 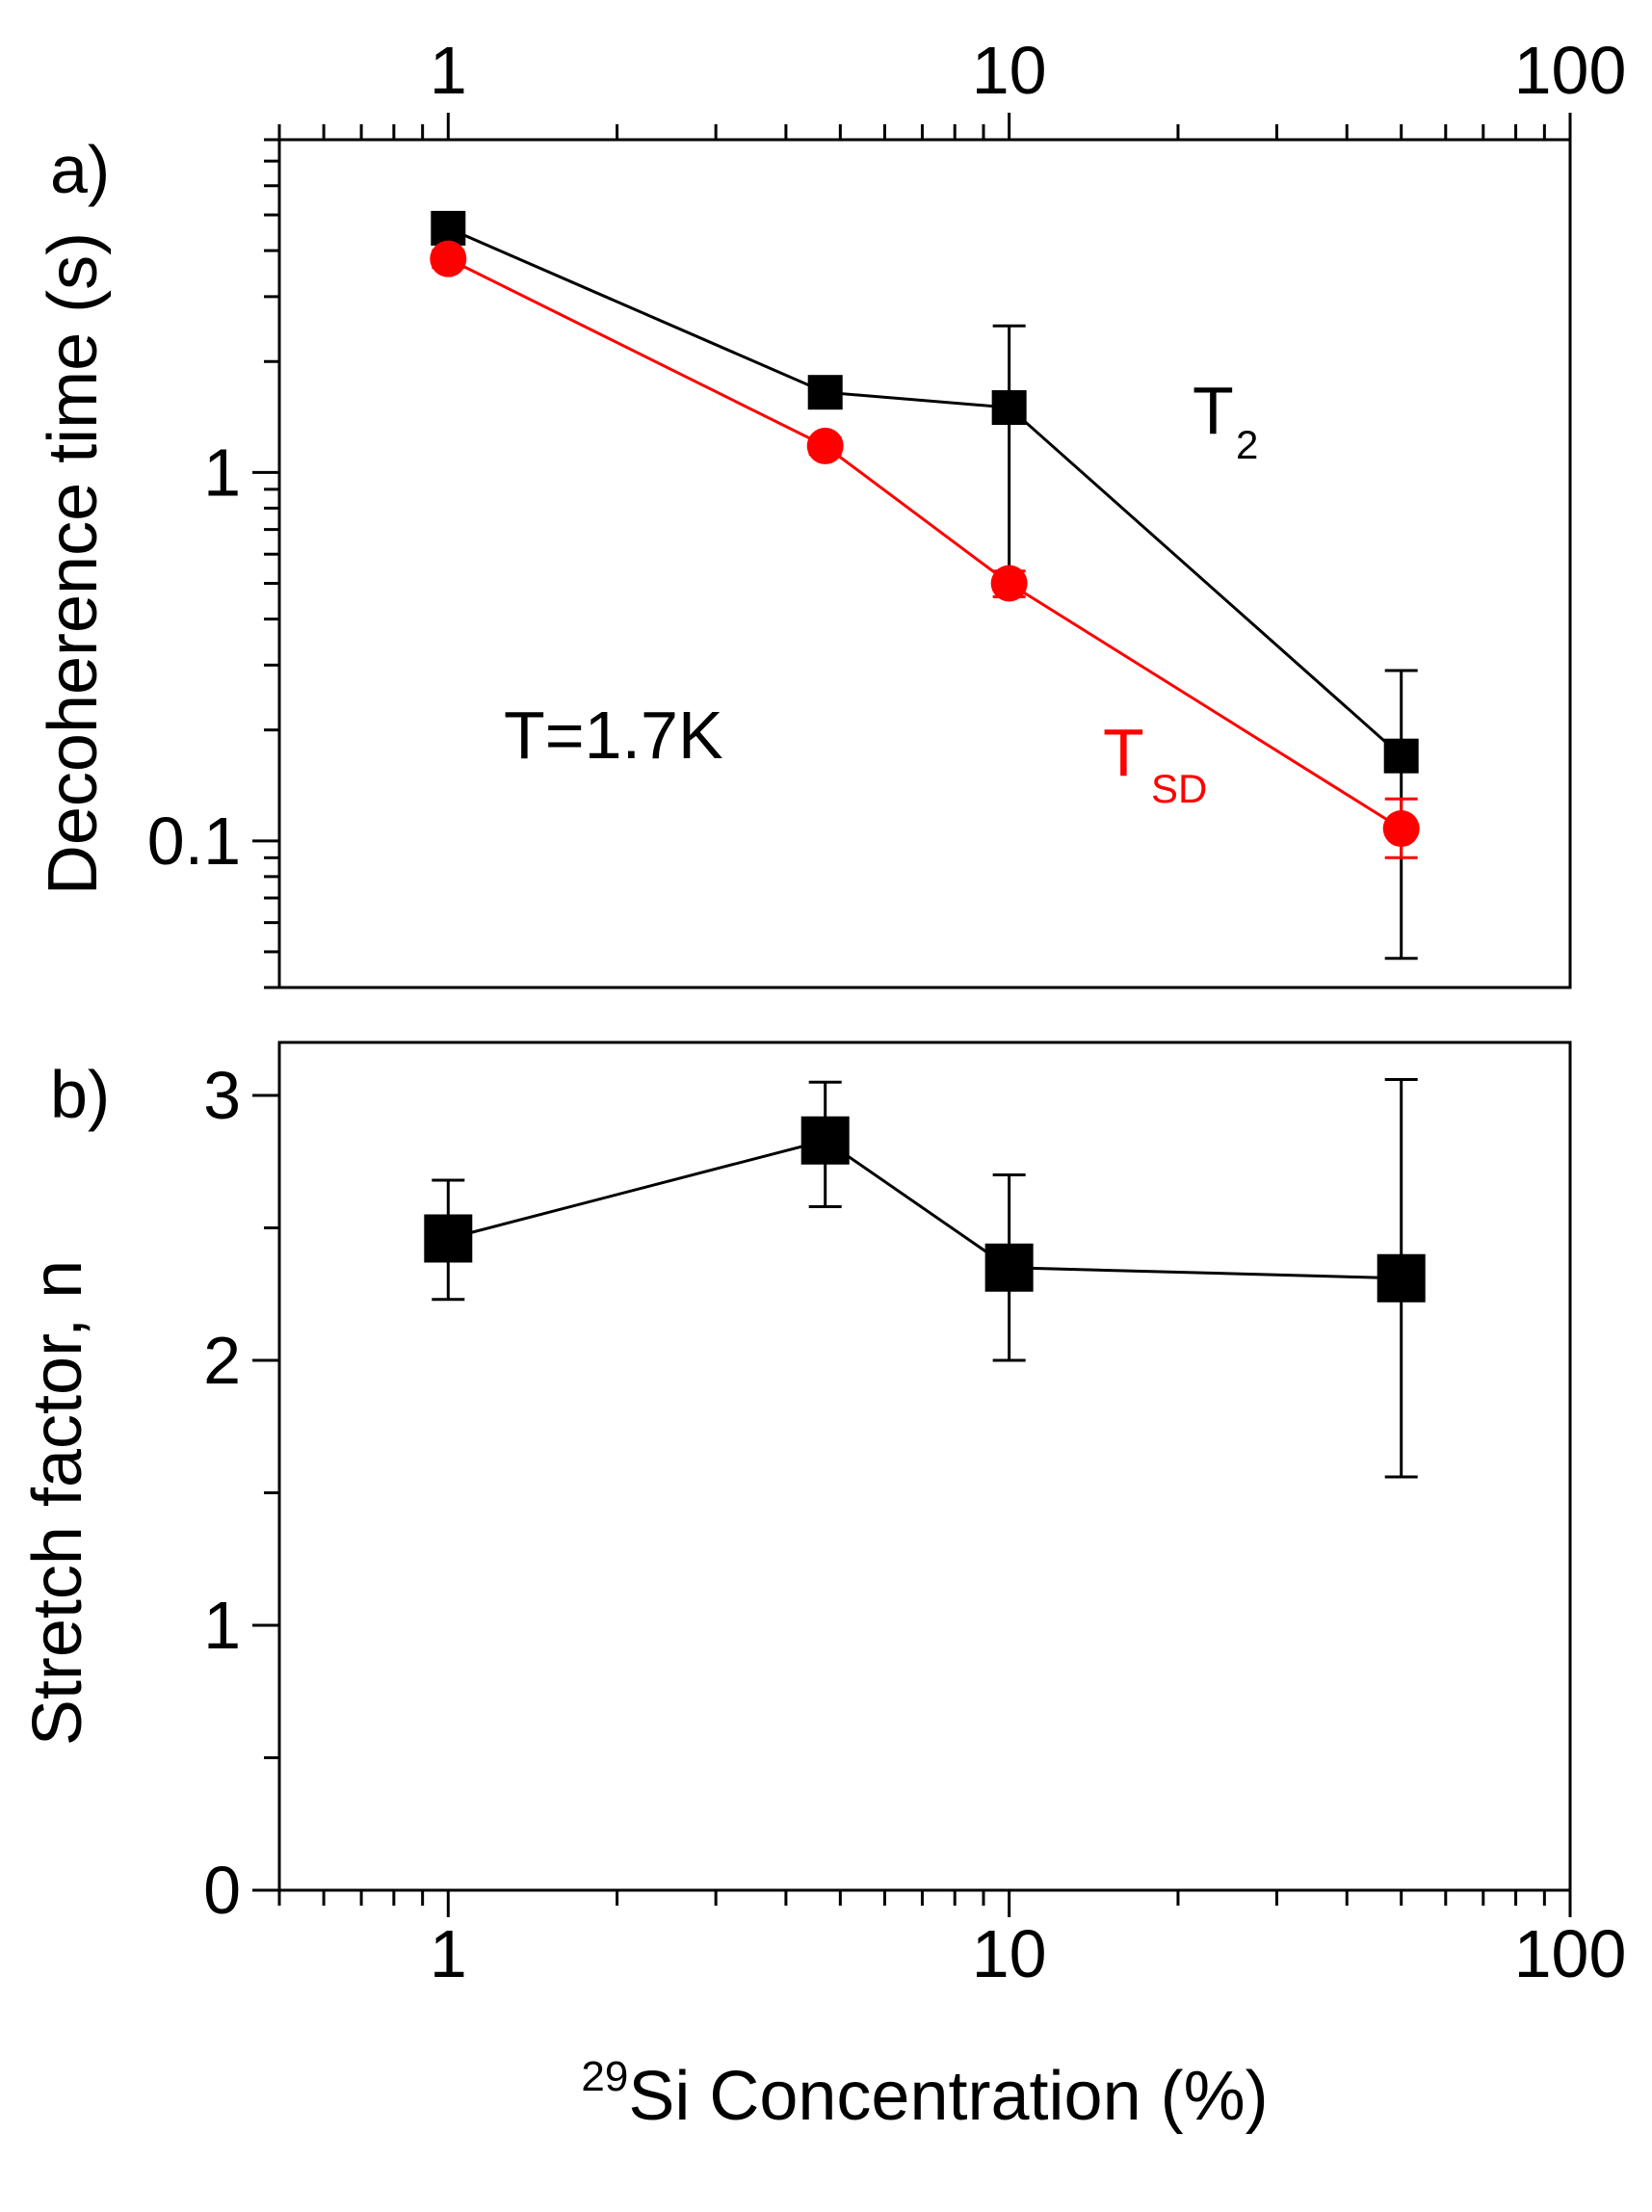 I want to click on legend-t2-main: T, so click(x=1213, y=410).